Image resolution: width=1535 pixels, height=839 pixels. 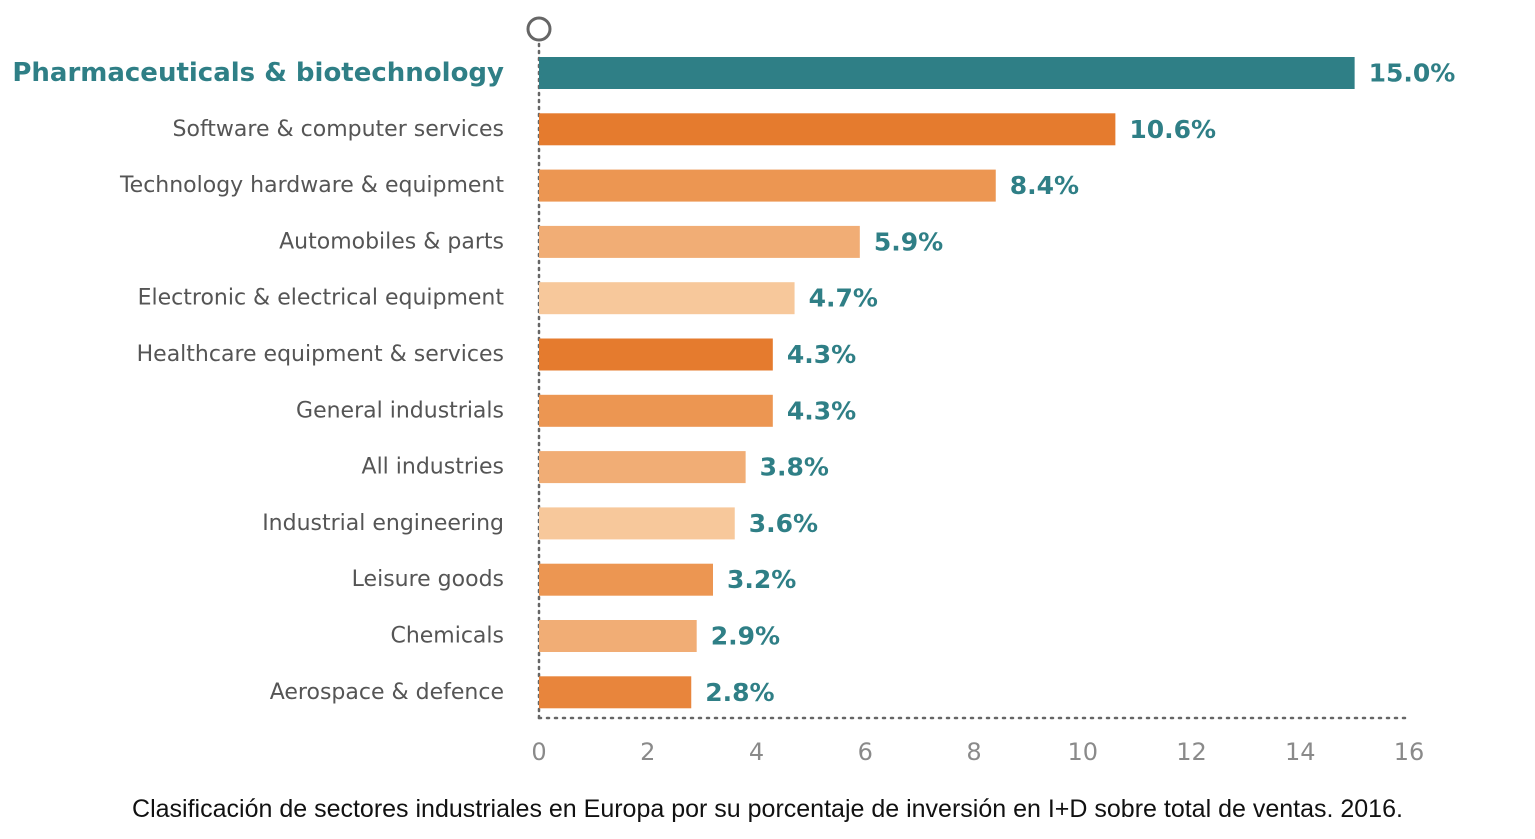 I want to click on category-label: All industries, so click(x=433, y=467).